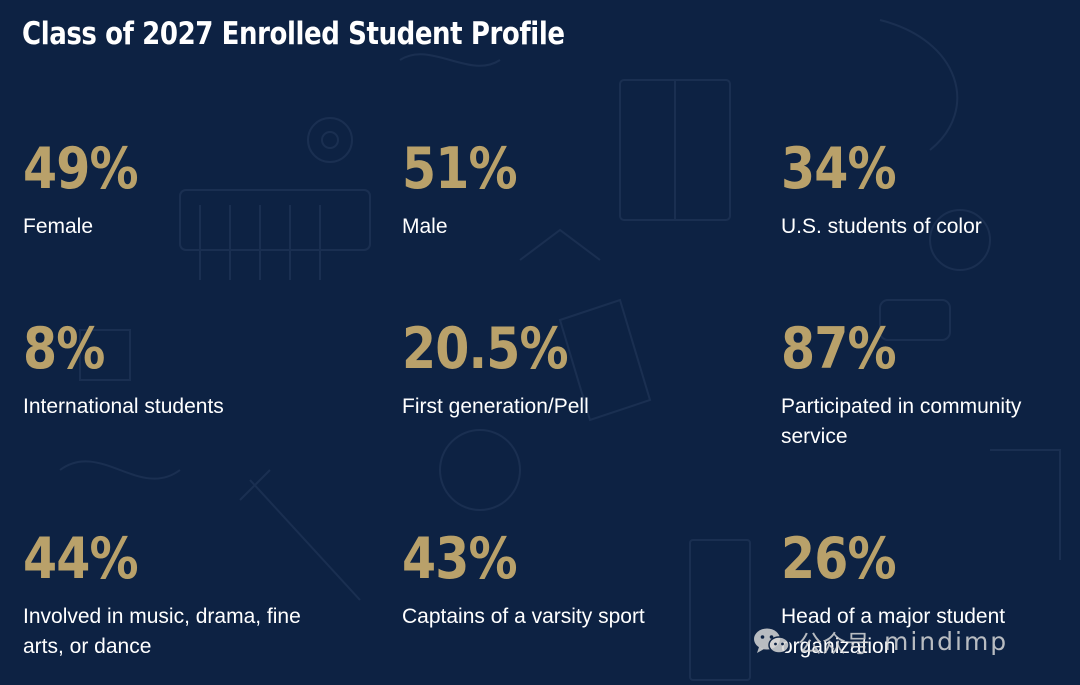 Image resolution: width=1080 pixels, height=685 pixels. What do you see at coordinates (425, 226) in the screenshot?
I see `stat-label: Male` at bounding box center [425, 226].